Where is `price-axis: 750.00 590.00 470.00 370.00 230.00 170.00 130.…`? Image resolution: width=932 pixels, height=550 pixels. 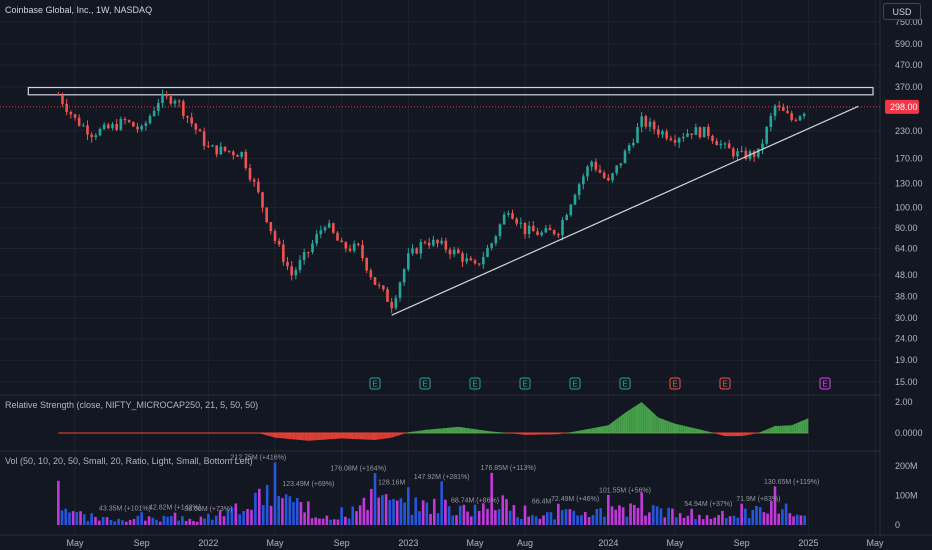
price-axis: 750.00 590.00 470.00 370.00 230.00 170.00 130.… is located at coordinates (909, 273).